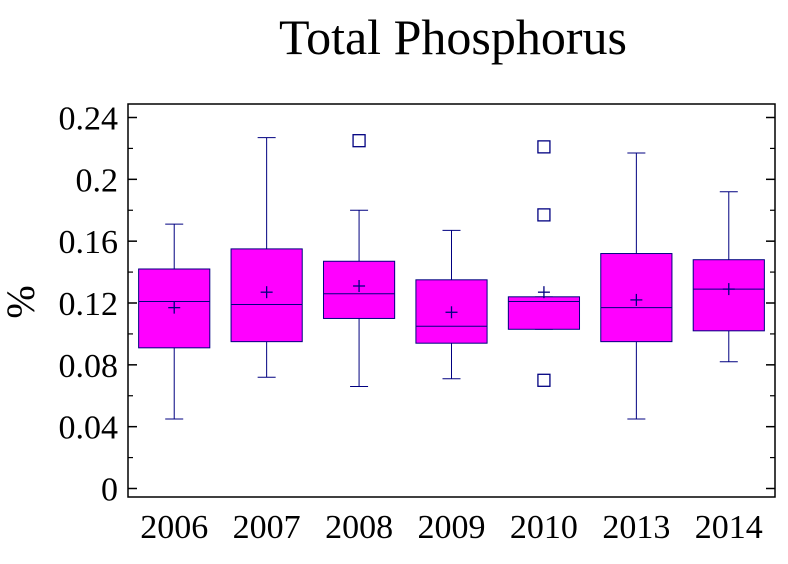 The height and width of the screenshot is (564, 788). What do you see at coordinates (89, 119) in the screenshot?
I see `y-tick-label: 0.24` at bounding box center [89, 119].